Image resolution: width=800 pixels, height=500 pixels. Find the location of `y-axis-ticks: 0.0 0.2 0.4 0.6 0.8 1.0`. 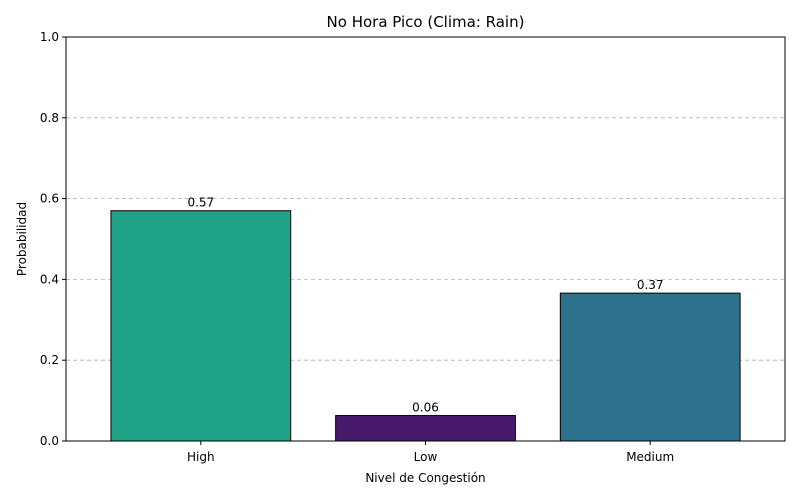

y-axis-ticks: 0.0 0.2 0.4 0.6 0.8 1.0 is located at coordinates (53, 239).